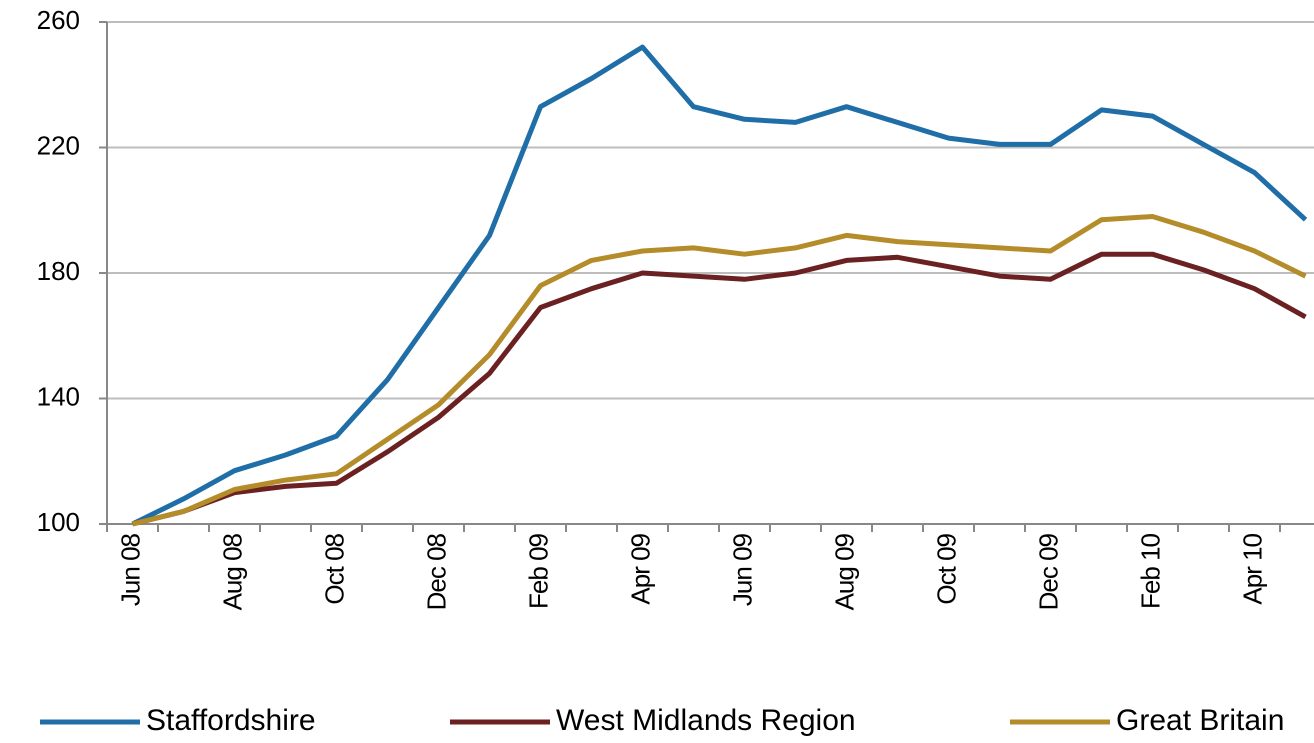  What do you see at coordinates (436, 571) in the screenshot?
I see `x-tick-label: Dec 08` at bounding box center [436, 571].